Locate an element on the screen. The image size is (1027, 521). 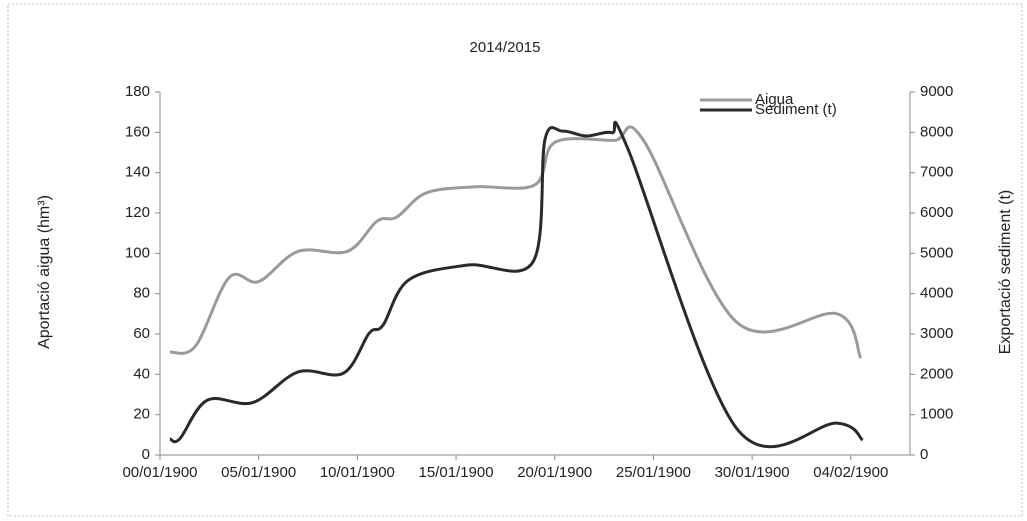
y2-tick-label: 7000 is located at coordinates (936, 172).